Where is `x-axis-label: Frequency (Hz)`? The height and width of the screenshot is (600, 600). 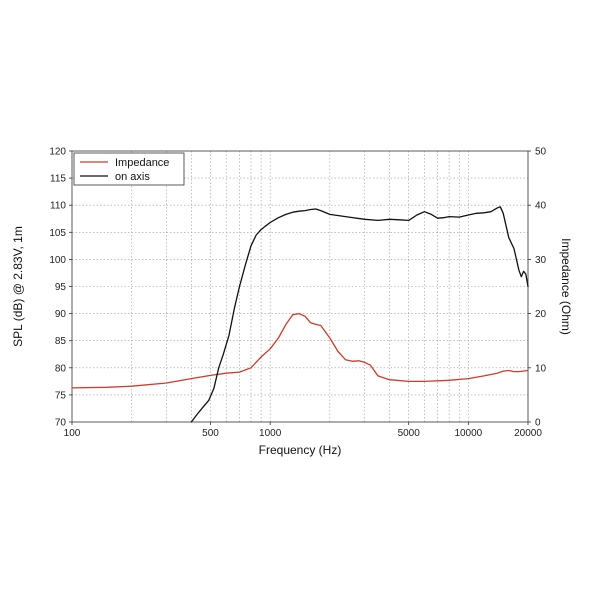 x-axis-label: Frequency (Hz) is located at coordinates (300, 450).